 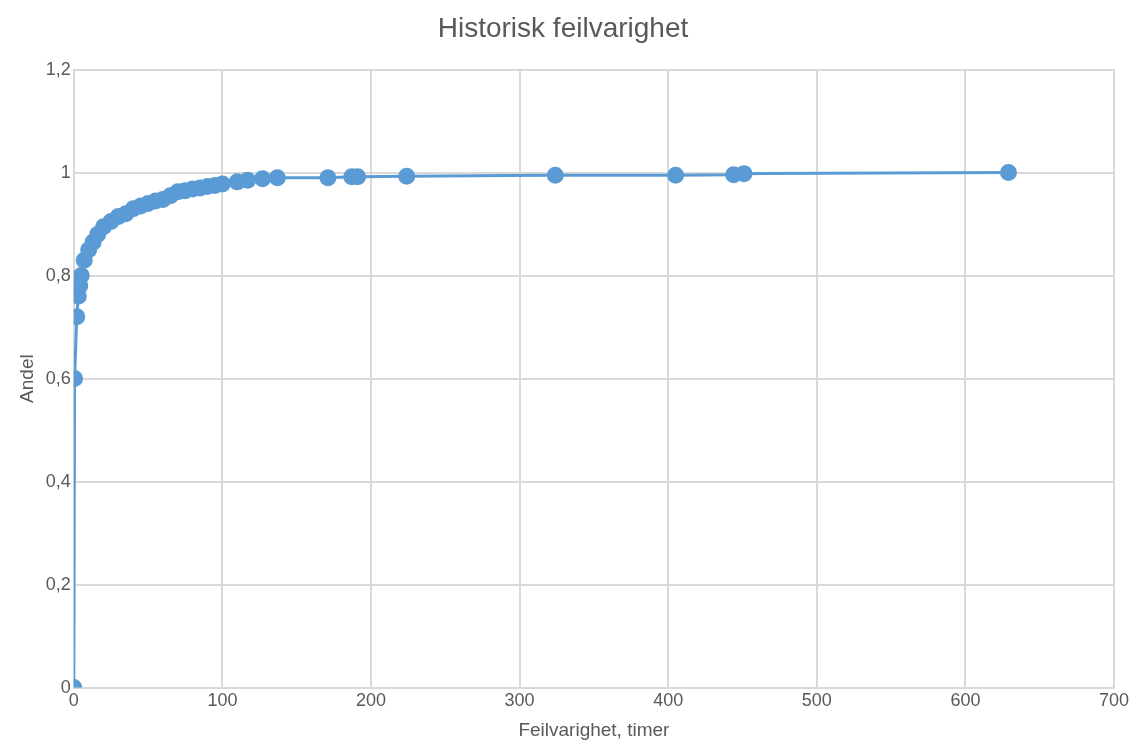 What do you see at coordinates (594, 729) in the screenshot?
I see `x-axis-title: Feilvarighet, timer` at bounding box center [594, 729].